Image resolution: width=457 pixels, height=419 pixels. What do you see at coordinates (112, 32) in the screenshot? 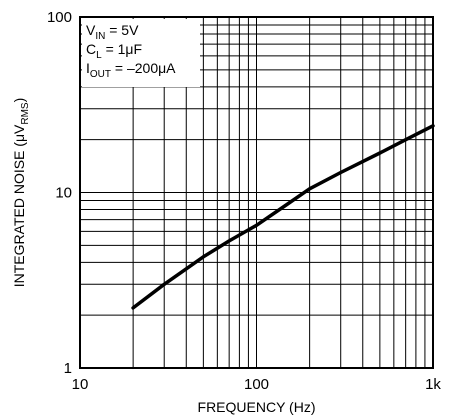
I see `condition-line: VIN = 5V` at bounding box center [112, 32].